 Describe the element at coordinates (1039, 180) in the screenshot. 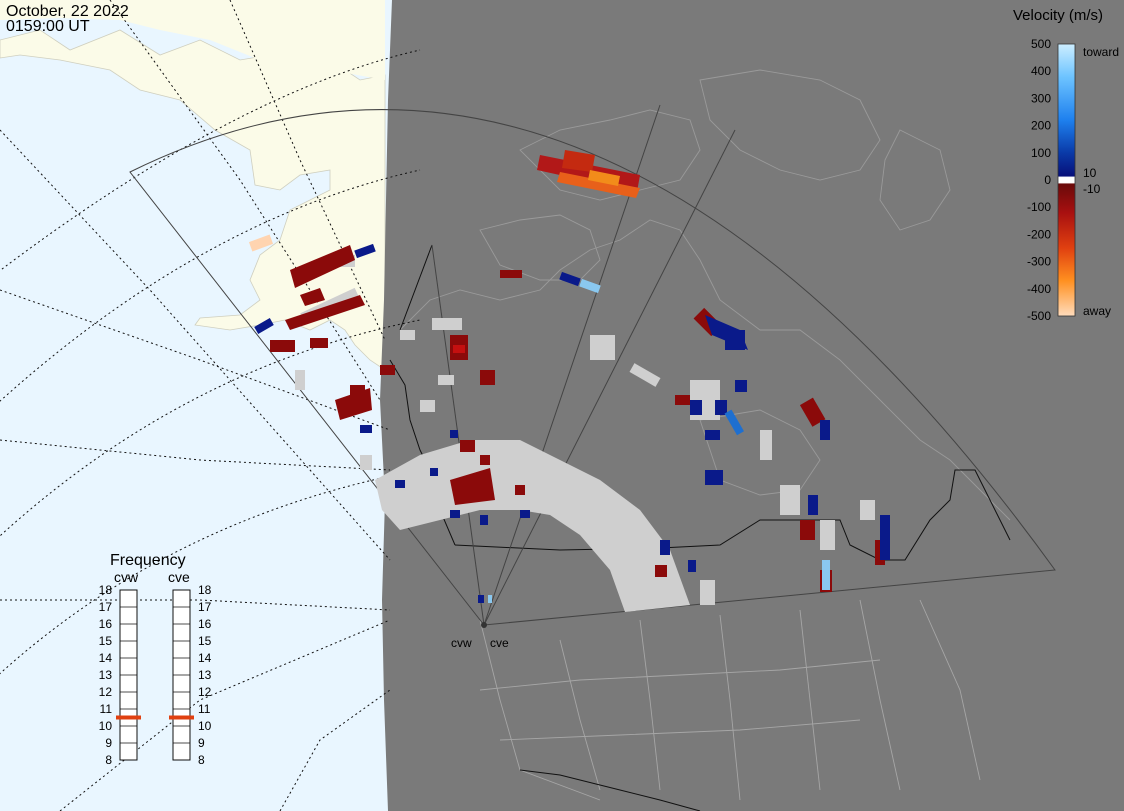

I see `velocity-tick-labels: 500 400 300 200 100 0 -100 -200 -300 -400 -500` at that location.